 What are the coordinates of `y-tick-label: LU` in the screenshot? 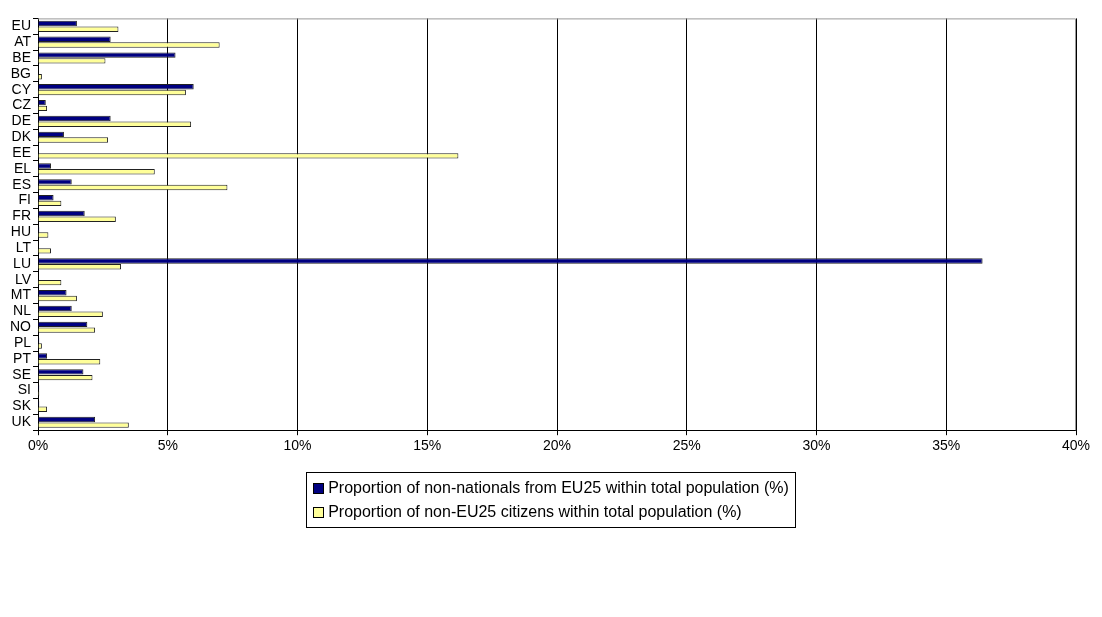 It's located at (22, 262).